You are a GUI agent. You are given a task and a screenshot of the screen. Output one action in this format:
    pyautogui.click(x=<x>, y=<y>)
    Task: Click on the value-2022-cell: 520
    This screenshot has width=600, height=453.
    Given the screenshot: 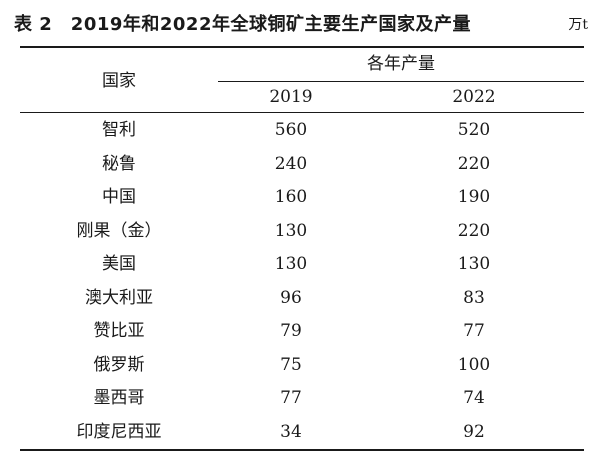 What is the action you would take?
    pyautogui.click(x=474, y=130)
    